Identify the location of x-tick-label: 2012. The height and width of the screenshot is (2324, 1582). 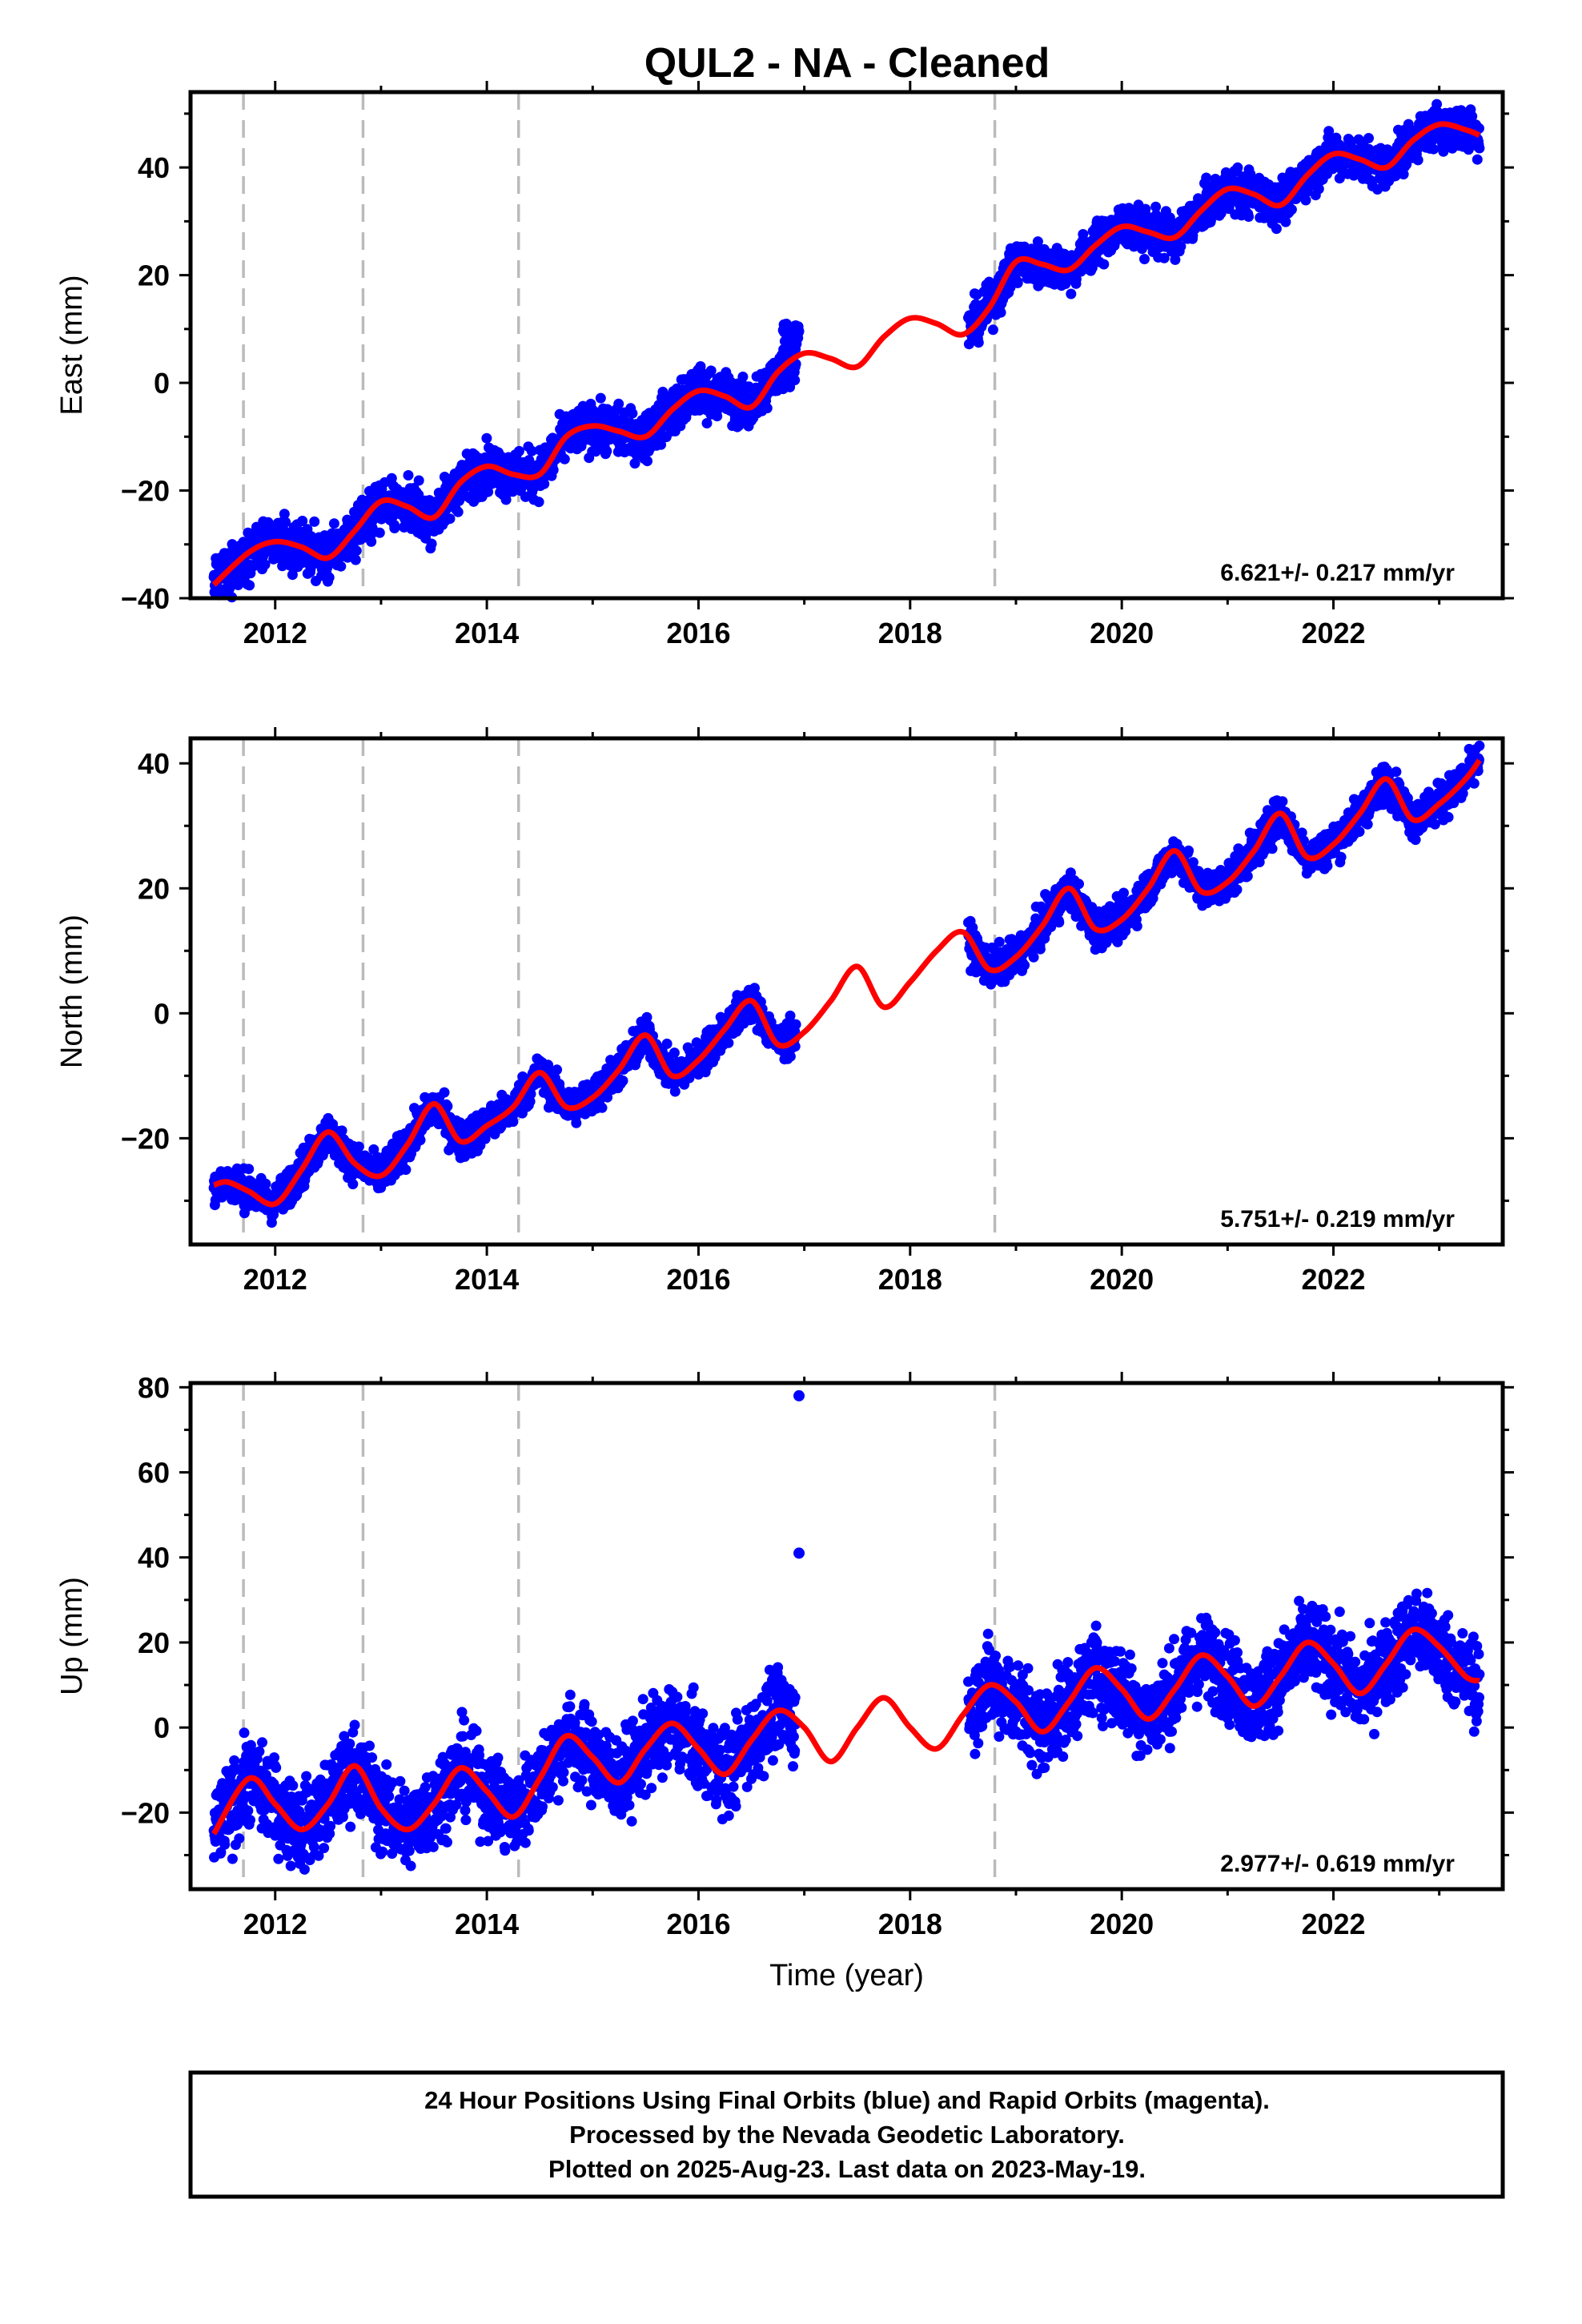
(275, 633).